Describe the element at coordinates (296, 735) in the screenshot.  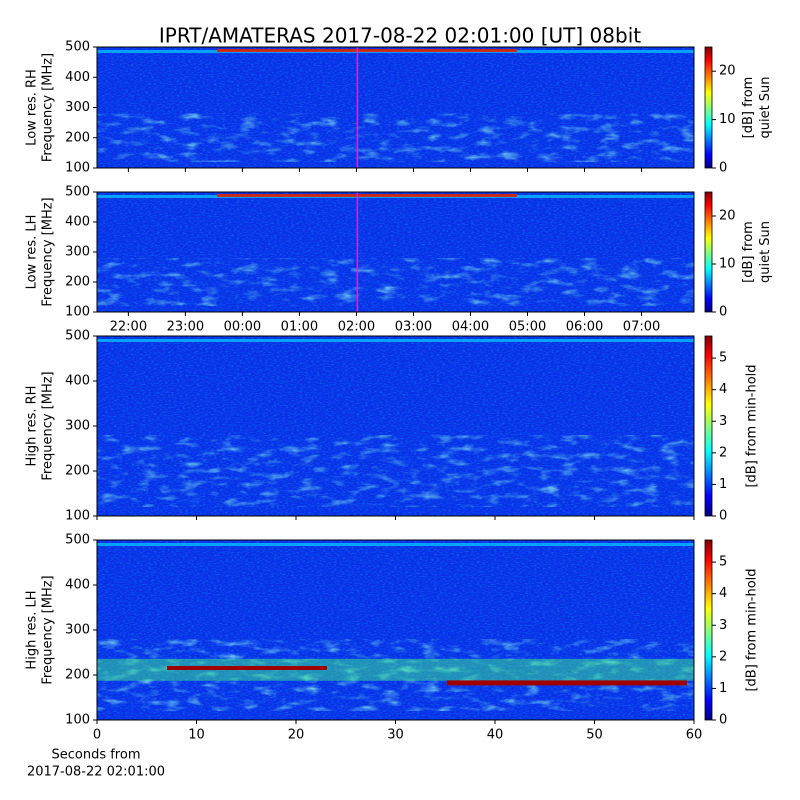
I see `x-tick-label: 20` at that location.